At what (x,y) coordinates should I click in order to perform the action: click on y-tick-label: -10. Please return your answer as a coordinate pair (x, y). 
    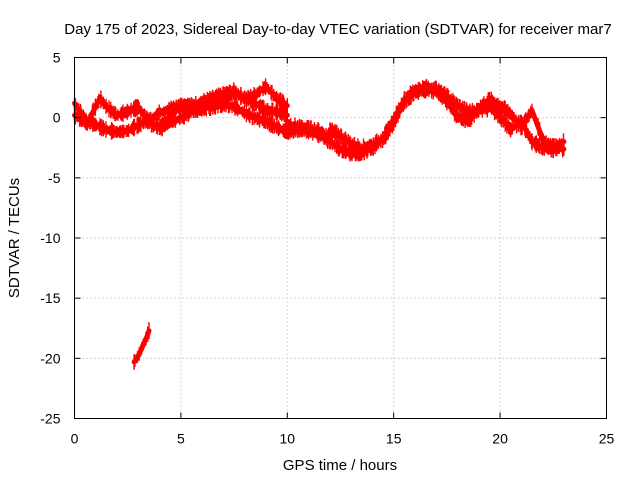
    Looking at the image, I should click on (50, 238).